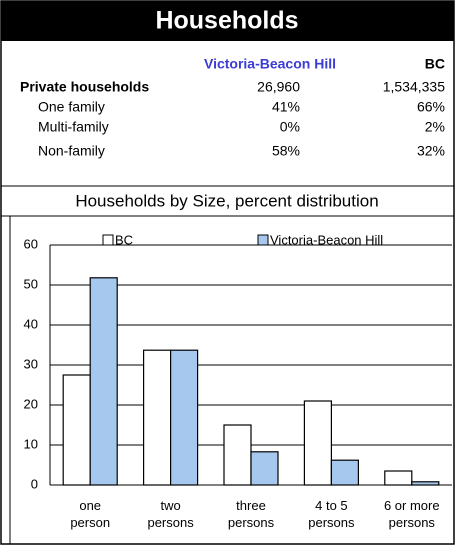 The image size is (455, 550). I want to click on cell: 26,960, so click(278, 87).